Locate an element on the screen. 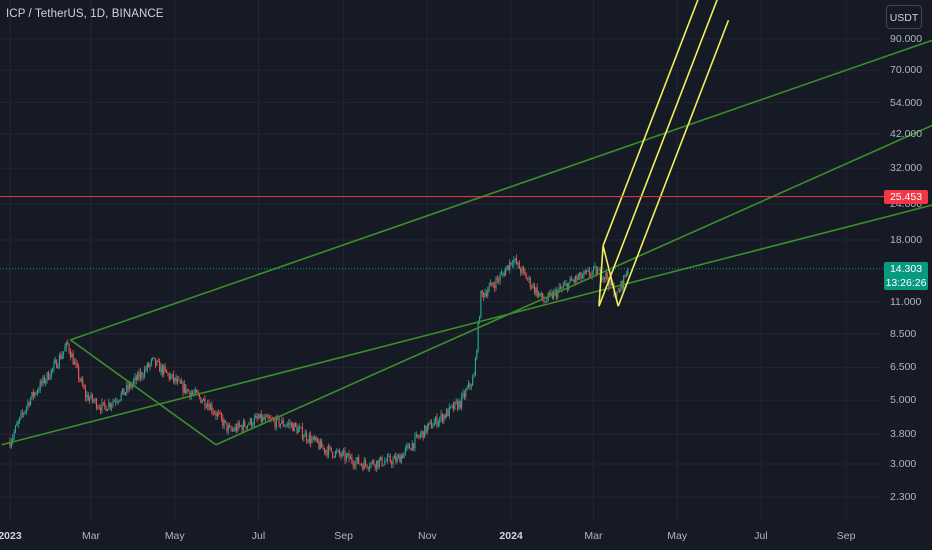 The width and height of the screenshot is (932, 550). time-tick-label: Jul is located at coordinates (761, 536).